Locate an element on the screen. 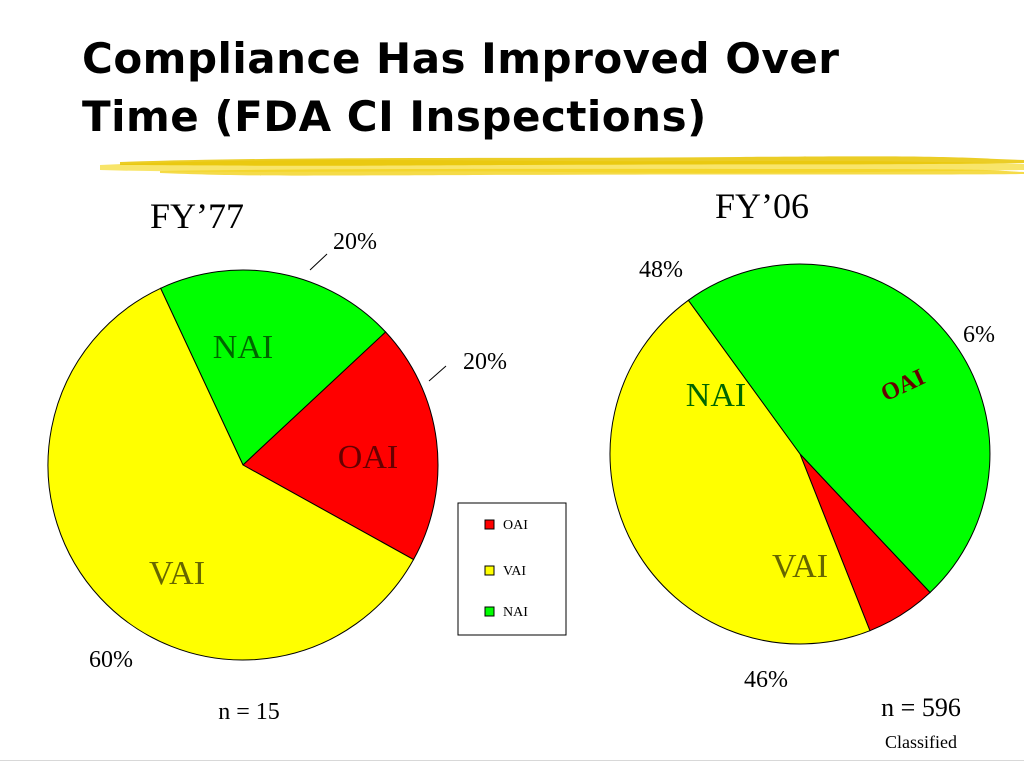 The image size is (1024, 768). chart-1-slice-label-oai: OAI is located at coordinates (368, 457).